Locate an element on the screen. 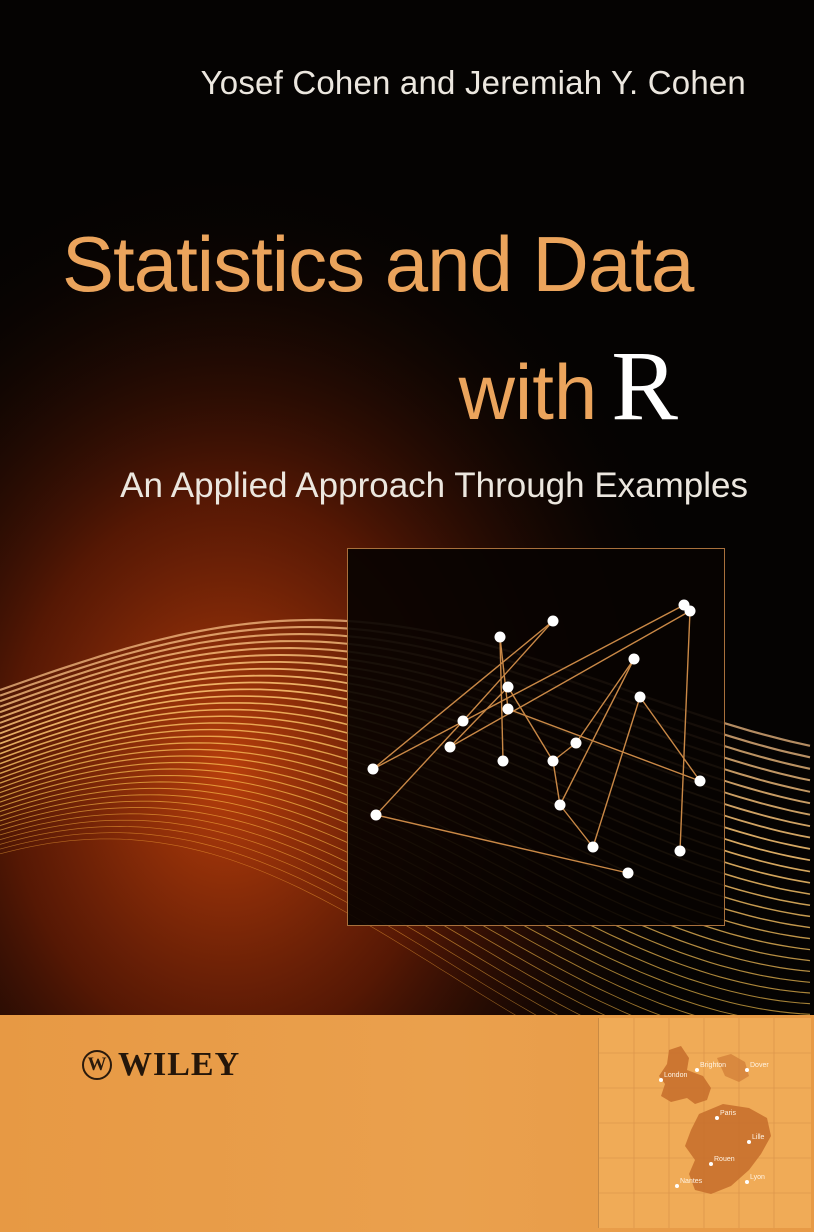 This screenshot has height=1232, width=814. publisher-name: WILEY is located at coordinates (179, 1064).